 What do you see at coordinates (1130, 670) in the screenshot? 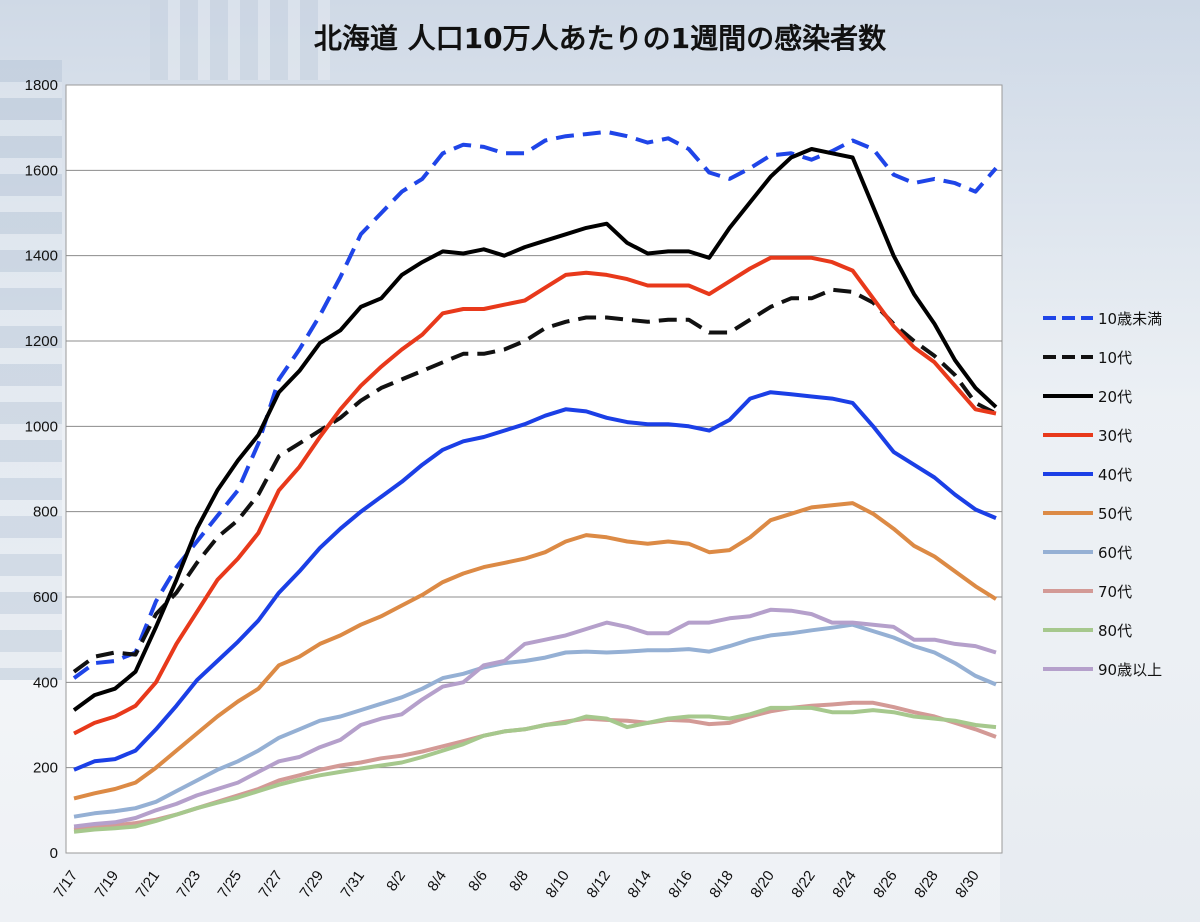
I see `legend-label: 90歳以上` at bounding box center [1130, 670].